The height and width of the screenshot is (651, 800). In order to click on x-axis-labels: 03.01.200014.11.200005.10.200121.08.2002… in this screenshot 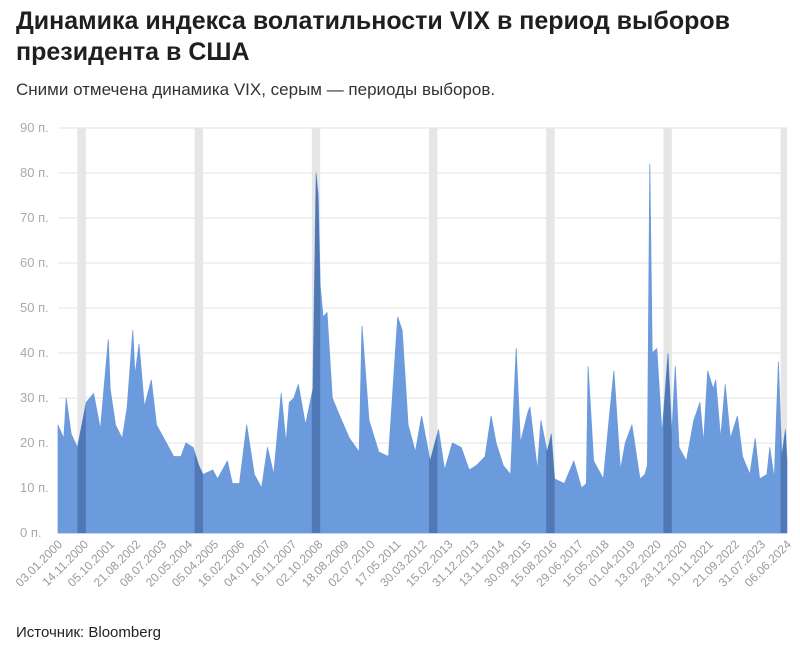, I will do `click(404, 563)`.